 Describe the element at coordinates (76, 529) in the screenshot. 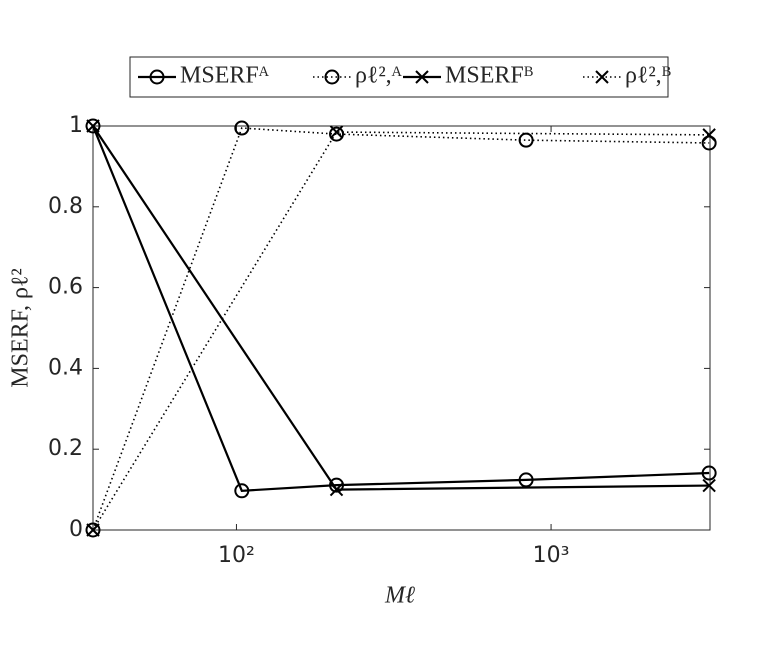

I see `y-tick-label: 0` at that location.